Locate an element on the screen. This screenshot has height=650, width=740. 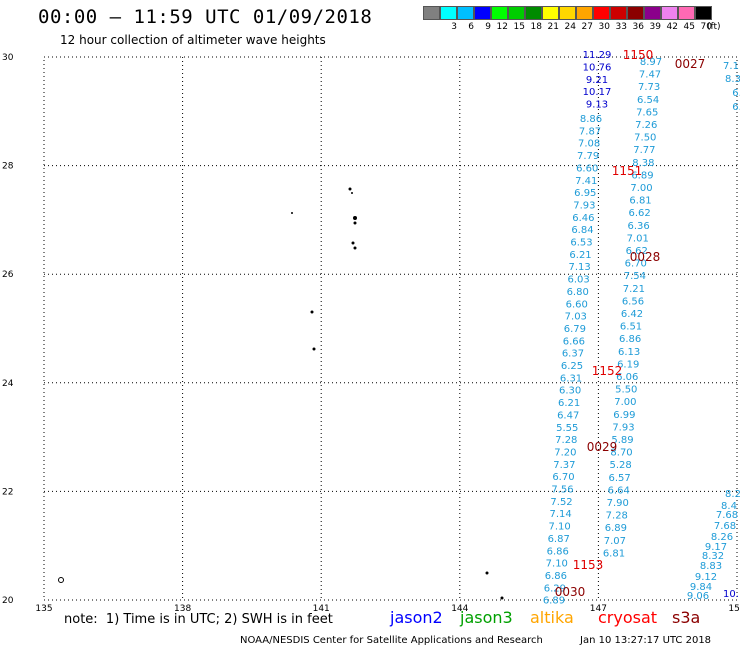
wave-height-value: 8.83 is located at coordinates (711, 566).